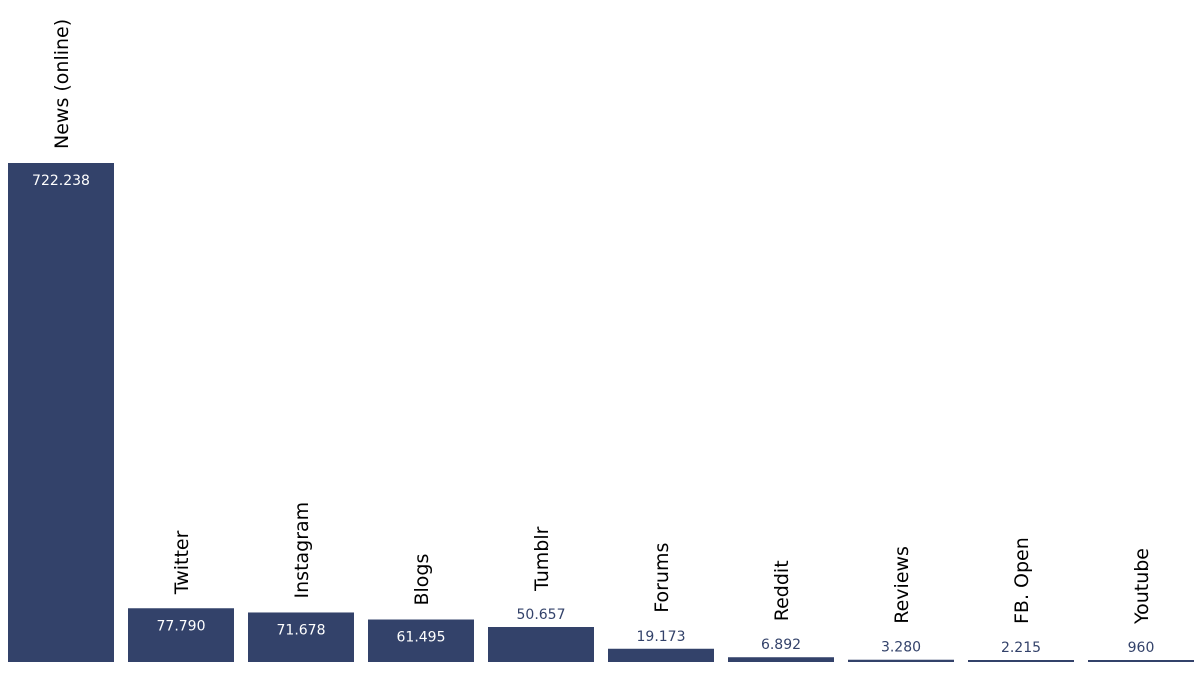 Image resolution: width=1200 pixels, height=674 pixels. What do you see at coordinates (1141, 648) in the screenshot?
I see `value-label-9: 960` at bounding box center [1141, 648].